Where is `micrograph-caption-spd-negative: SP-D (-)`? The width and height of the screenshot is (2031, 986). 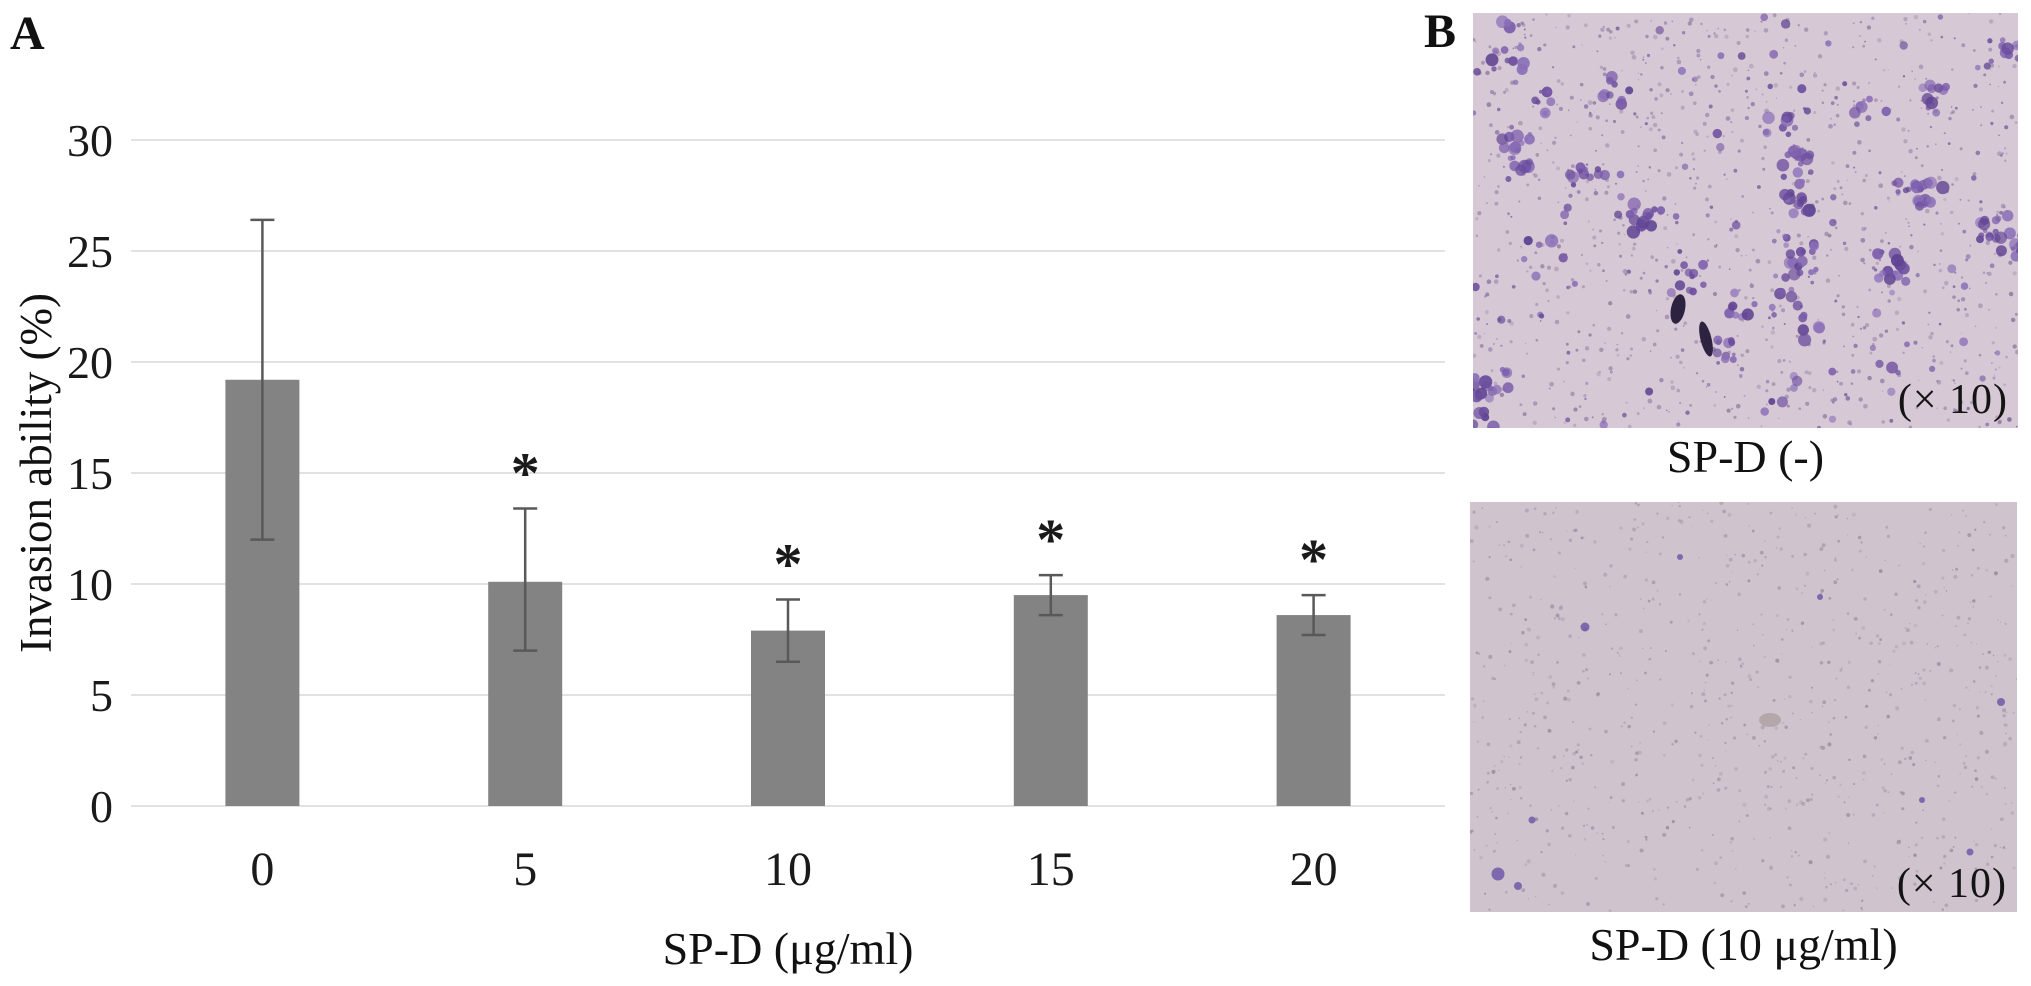 micrograph-caption-spd-negative: SP-D (-) is located at coordinates (1745, 456).